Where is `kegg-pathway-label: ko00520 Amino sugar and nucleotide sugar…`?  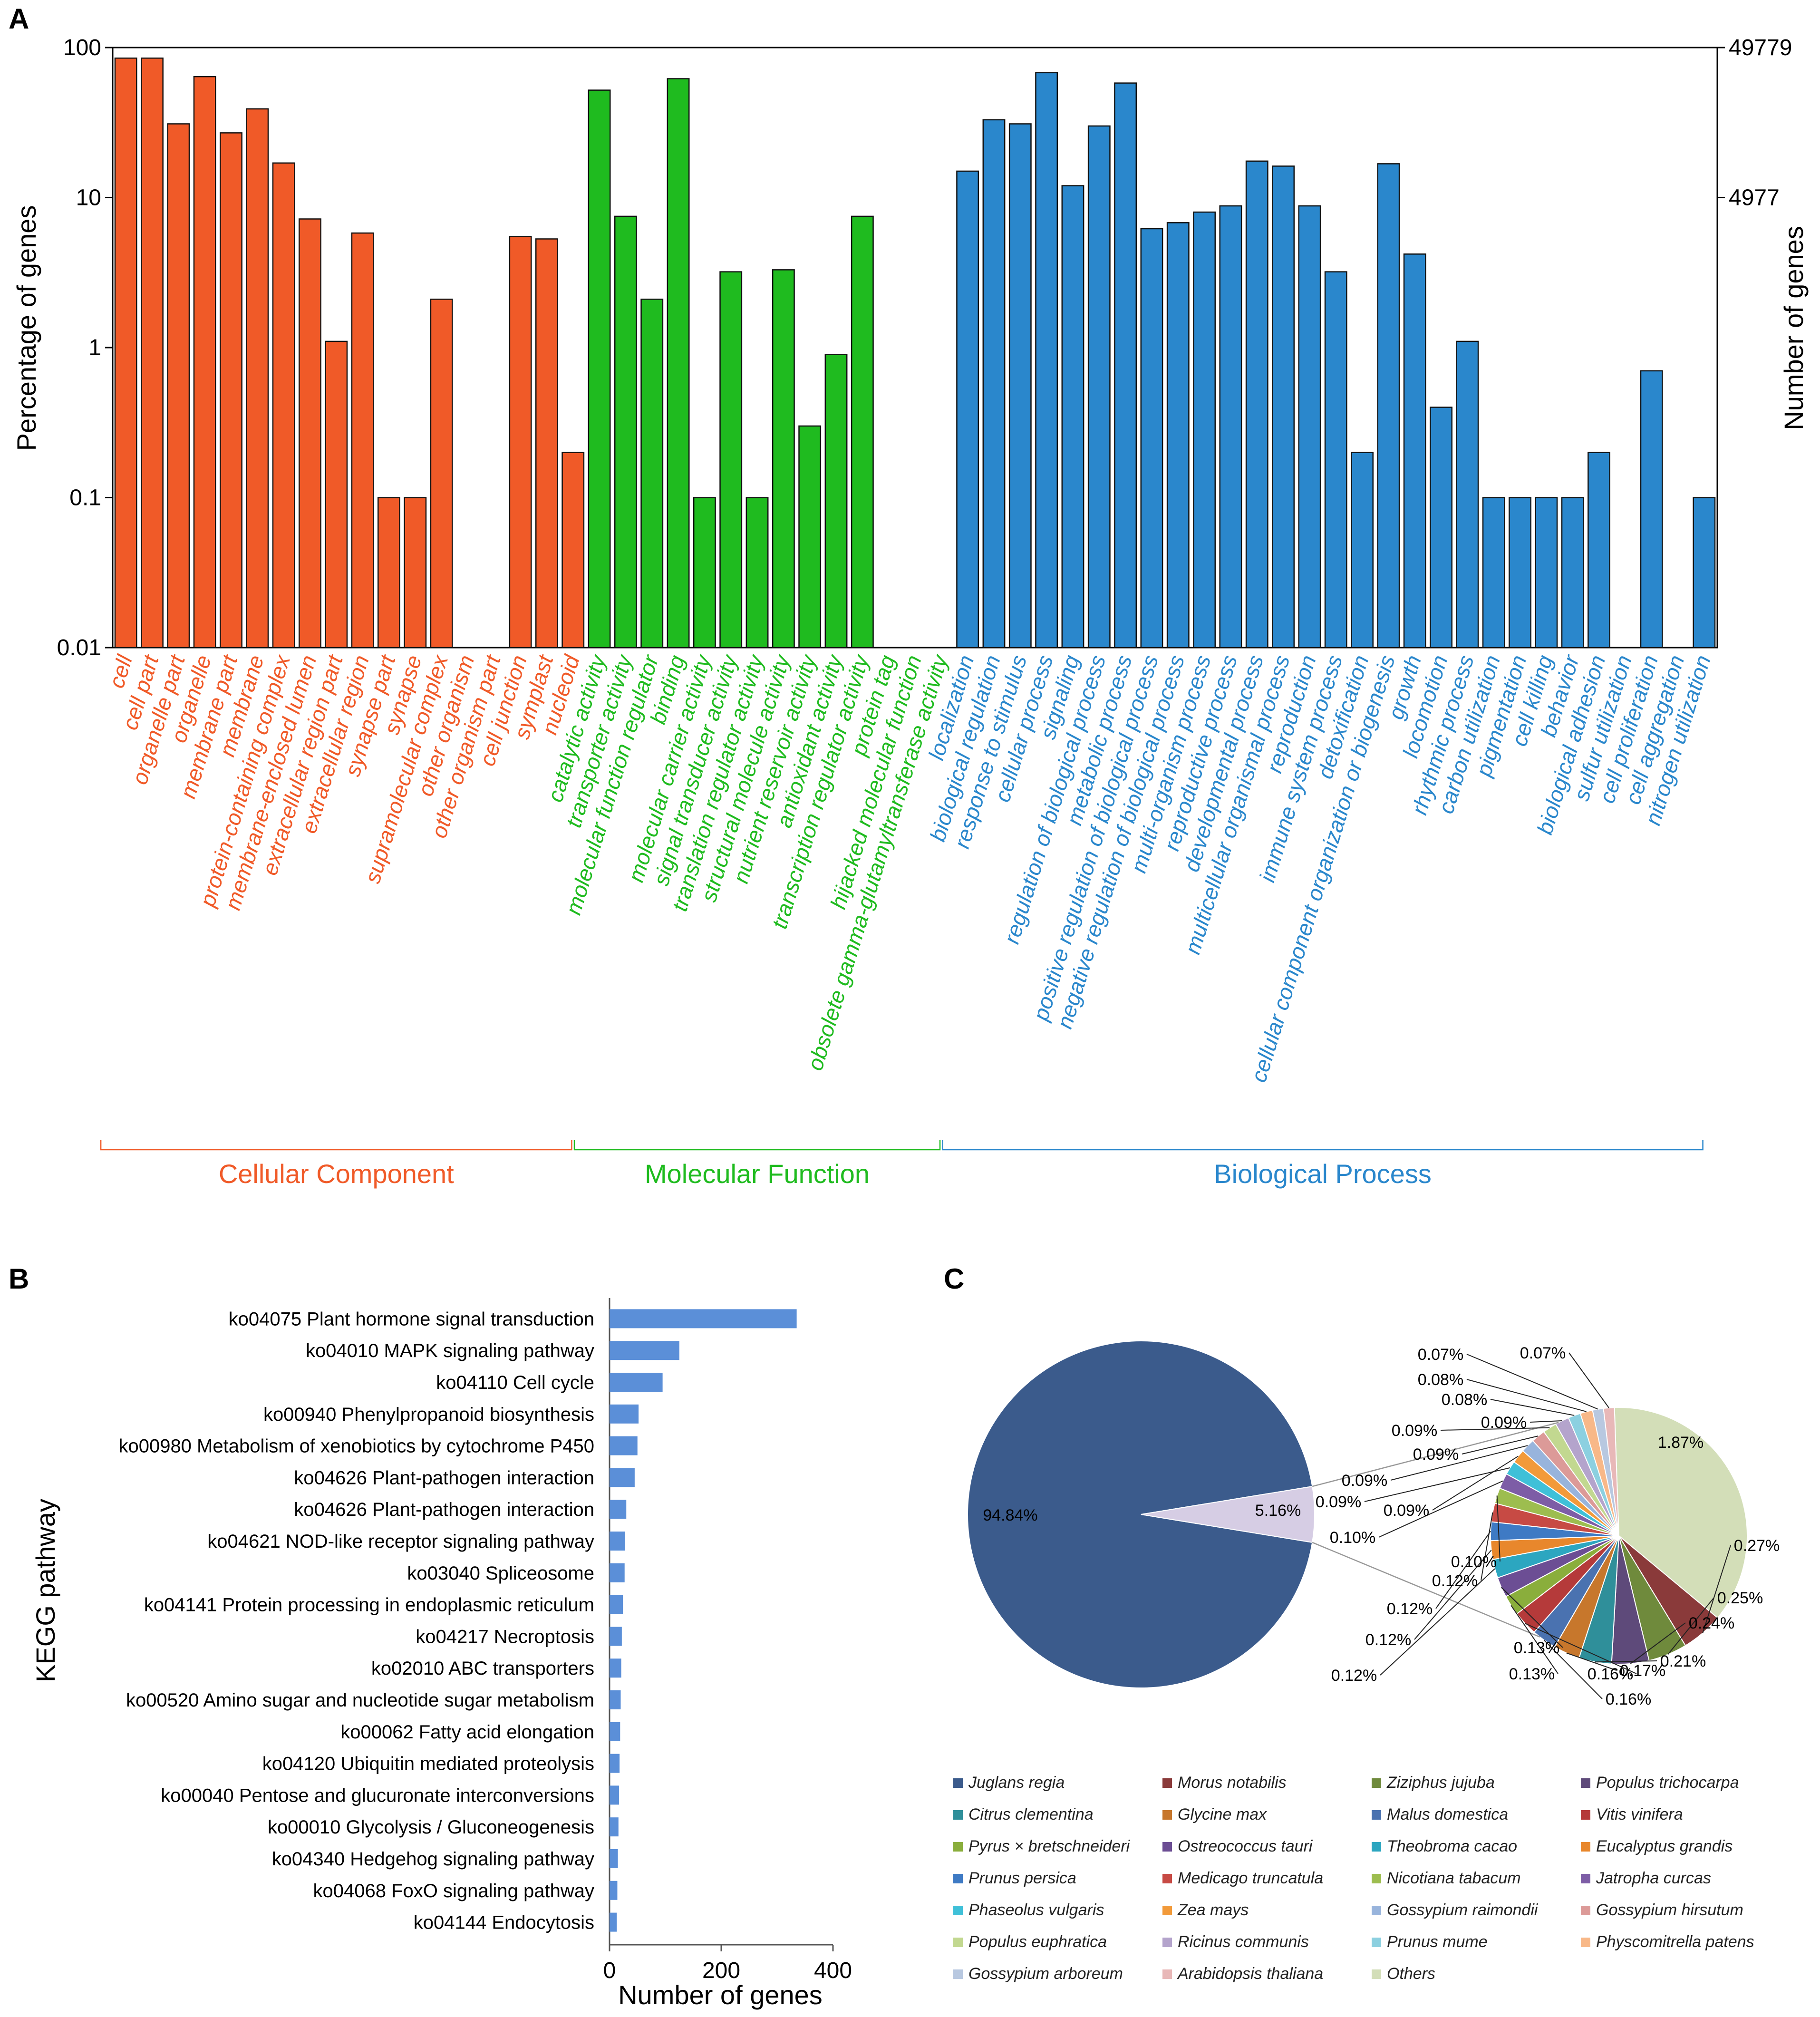 kegg-pathway-label: ko00520 Amino sugar and nucleotide sugar… is located at coordinates (360, 1700).